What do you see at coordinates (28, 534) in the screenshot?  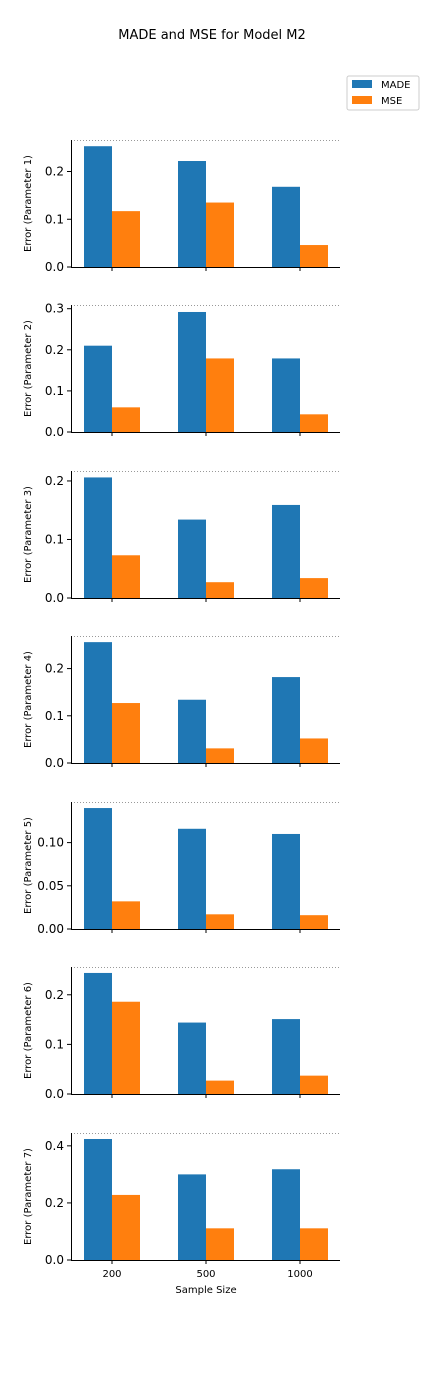 I see `y-axis-label: Error (Parameter 3)` at bounding box center [28, 534].